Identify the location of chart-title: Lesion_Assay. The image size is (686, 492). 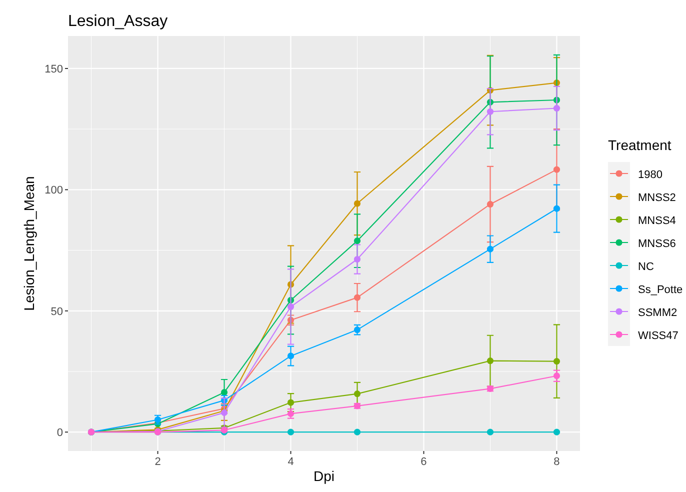
(118, 21).